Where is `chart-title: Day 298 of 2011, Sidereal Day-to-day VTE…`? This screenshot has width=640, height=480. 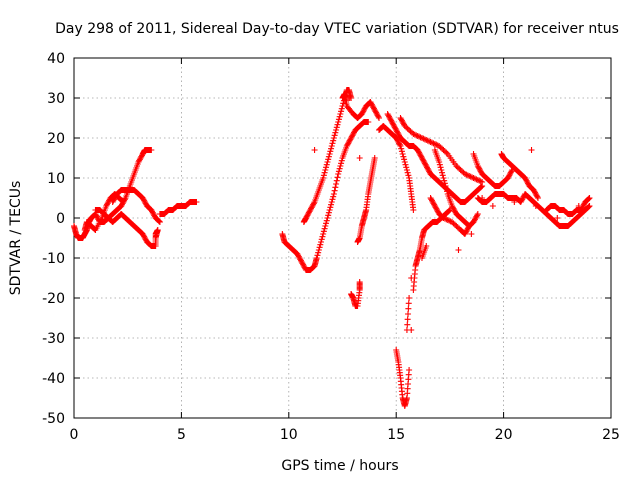
chart-title: Day 298 of 2011, Sidereal Day-to-day VTE… is located at coordinates (337, 29).